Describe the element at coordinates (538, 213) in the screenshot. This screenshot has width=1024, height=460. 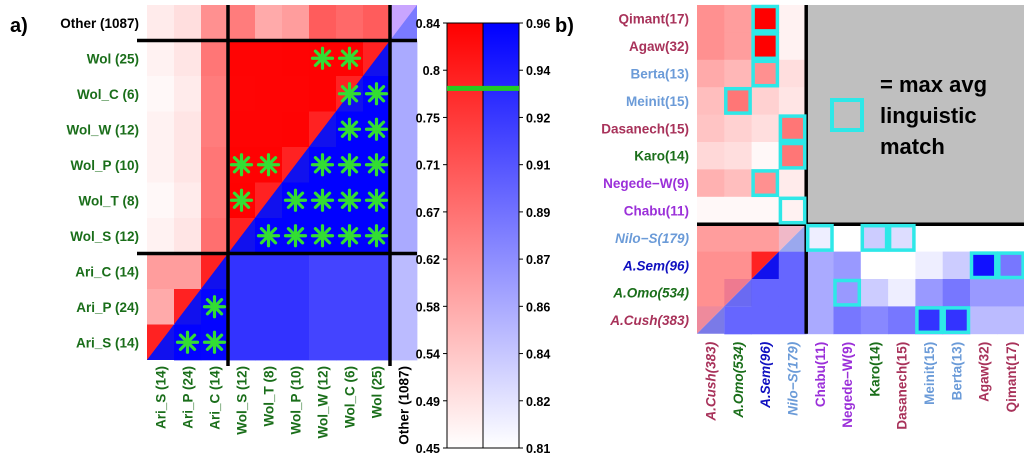
I see `blue-colorbar-tick: 0.89` at that location.